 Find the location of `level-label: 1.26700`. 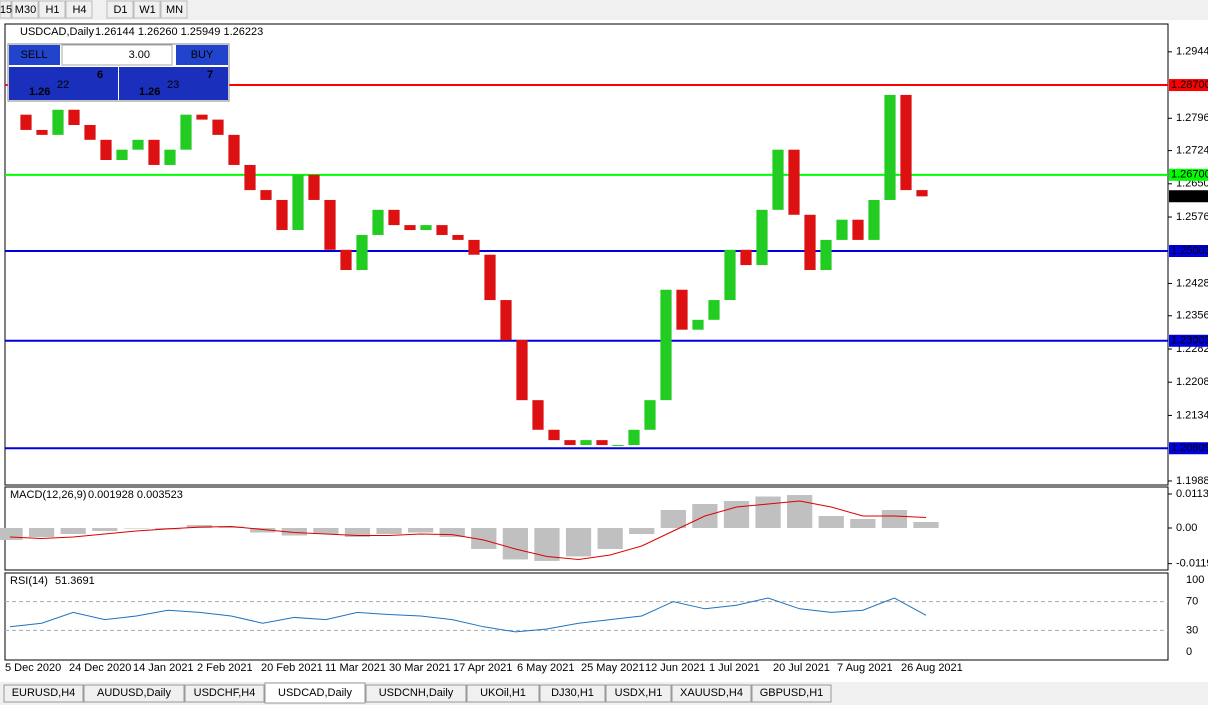

level-label: 1.26700 is located at coordinates (1189, 175).